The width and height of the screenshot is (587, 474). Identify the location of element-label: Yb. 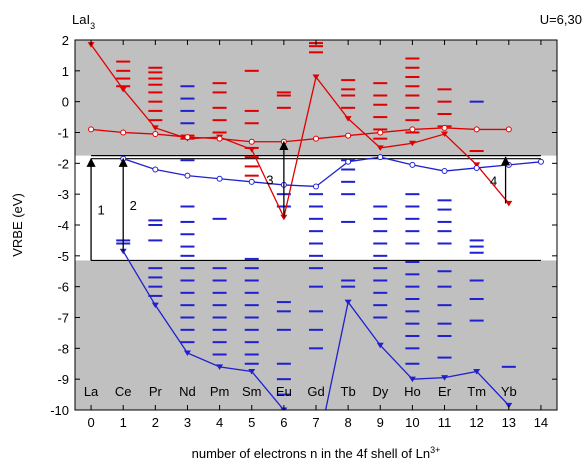
(509, 391).